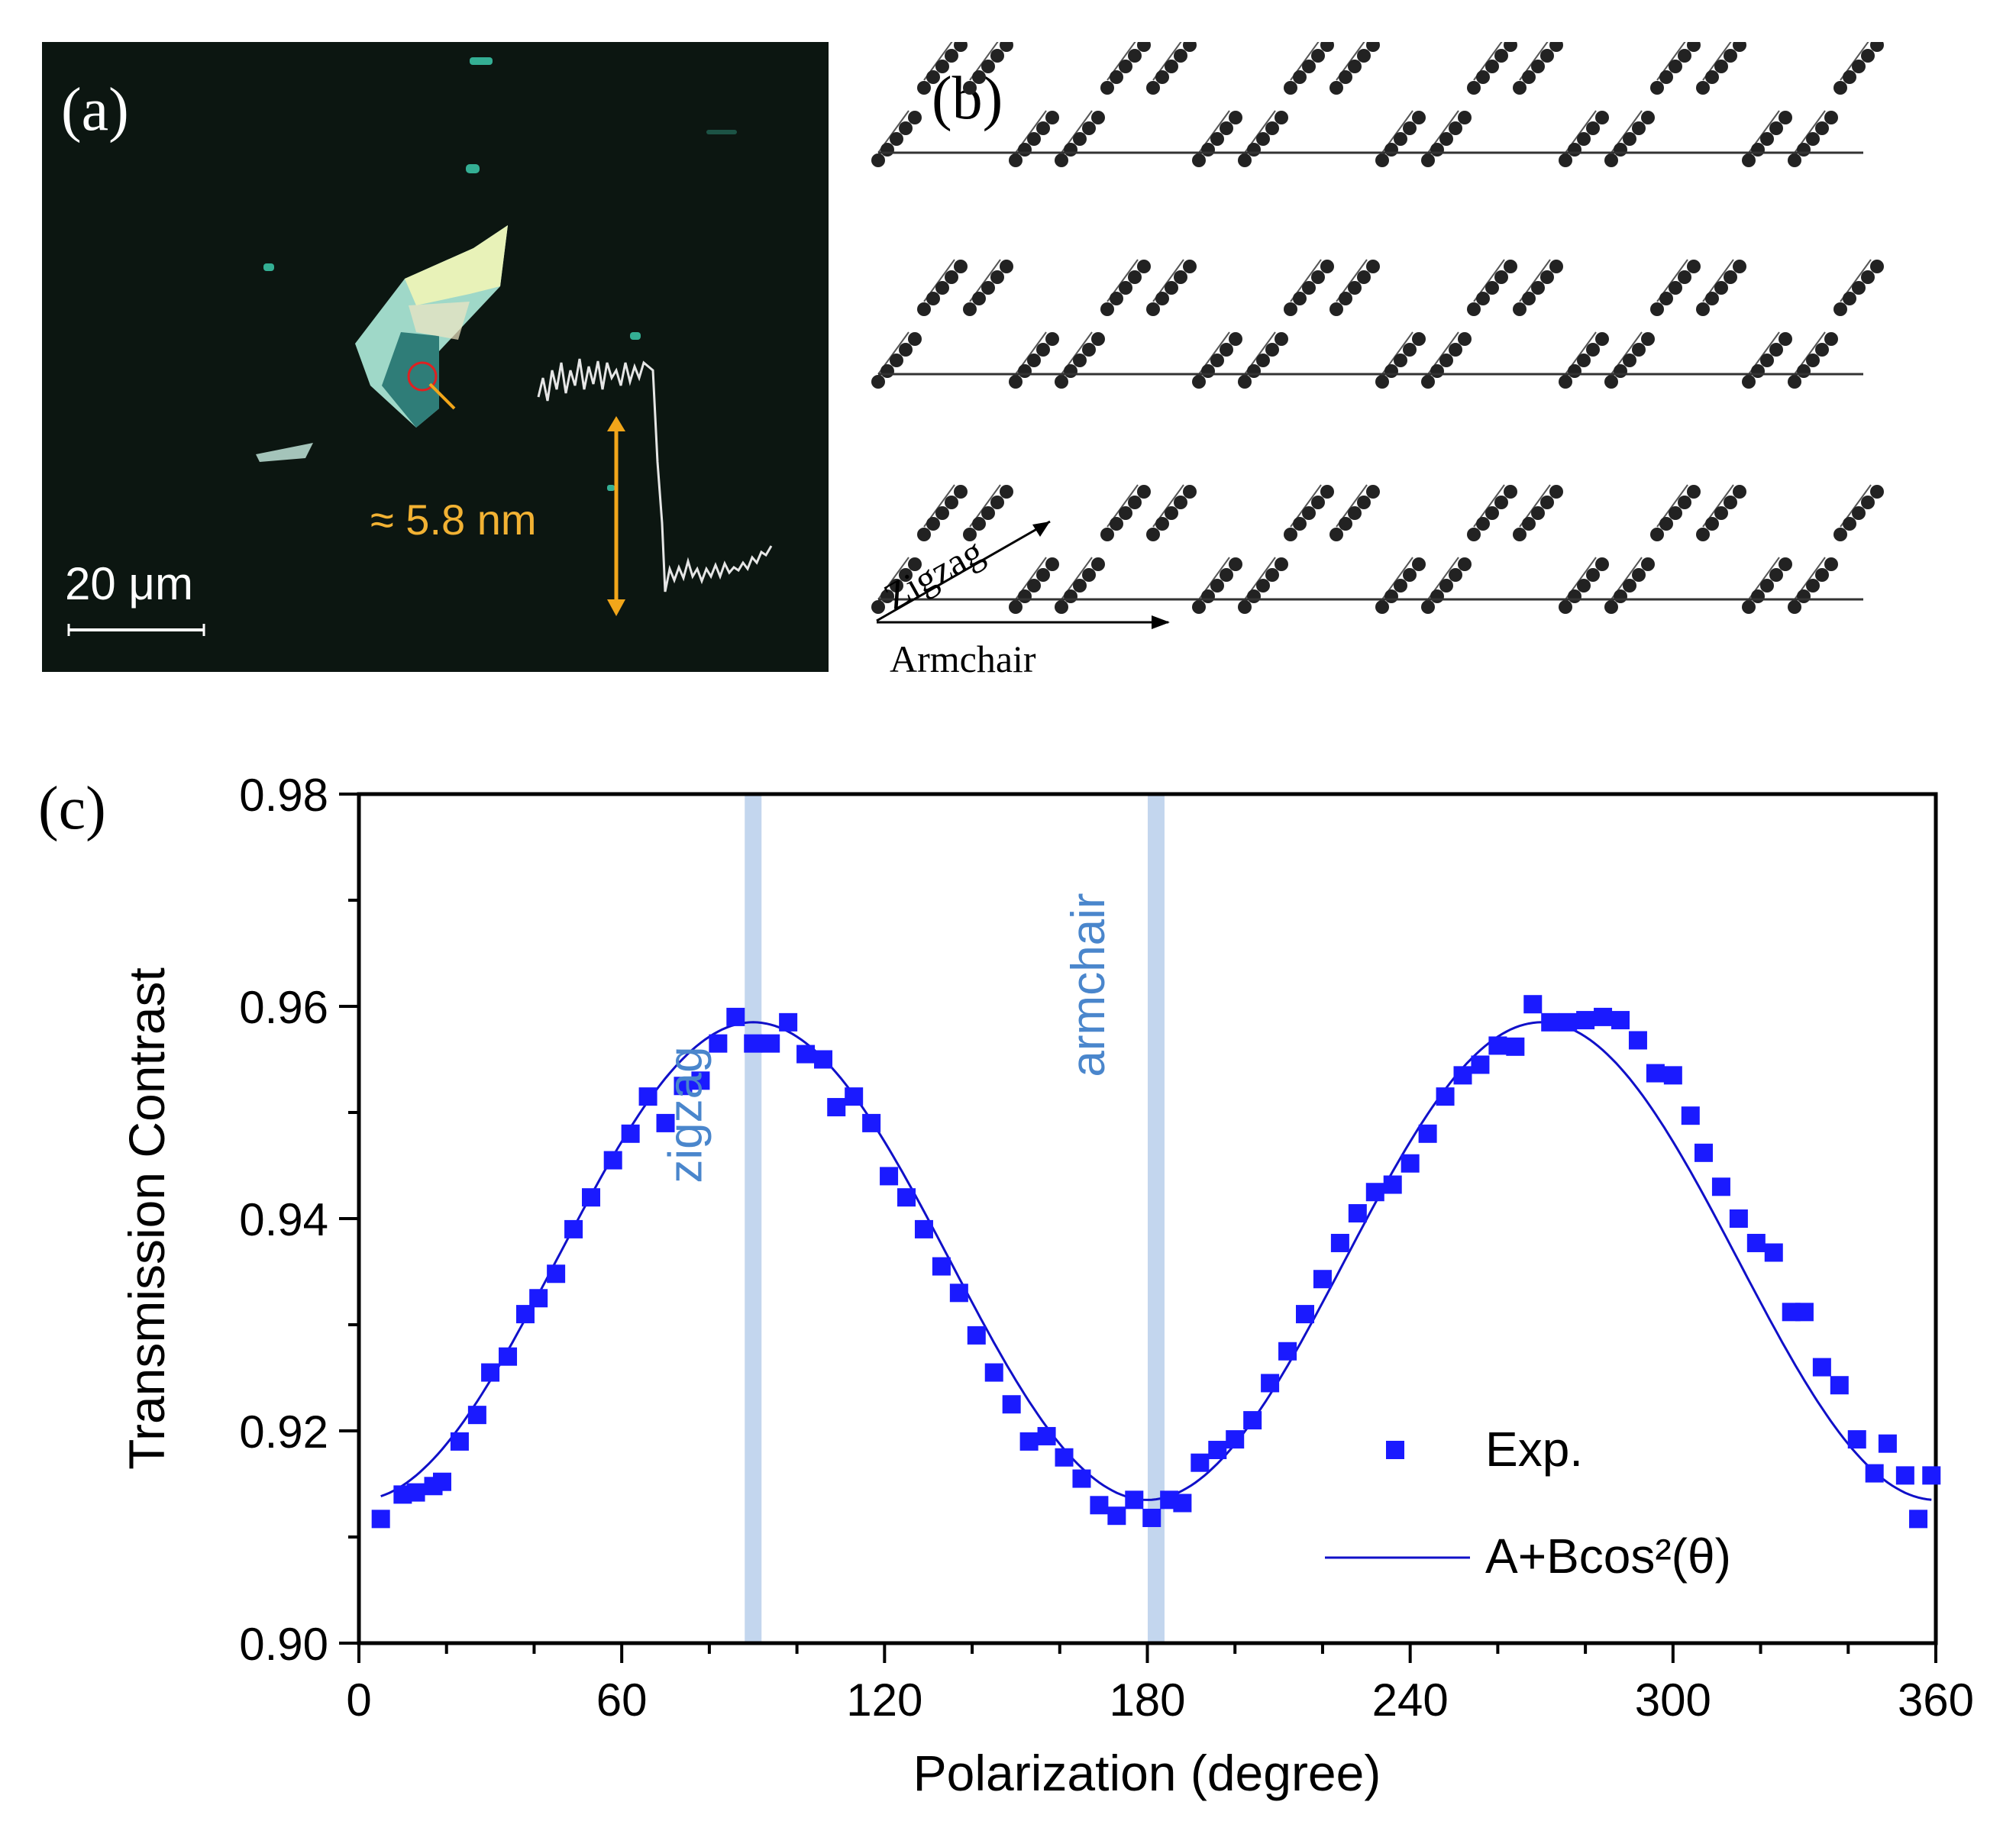 The height and width of the screenshot is (1847, 2016). What do you see at coordinates (1534, 1449) in the screenshot?
I see `legend-label-exp: Exp.` at bounding box center [1534, 1449].